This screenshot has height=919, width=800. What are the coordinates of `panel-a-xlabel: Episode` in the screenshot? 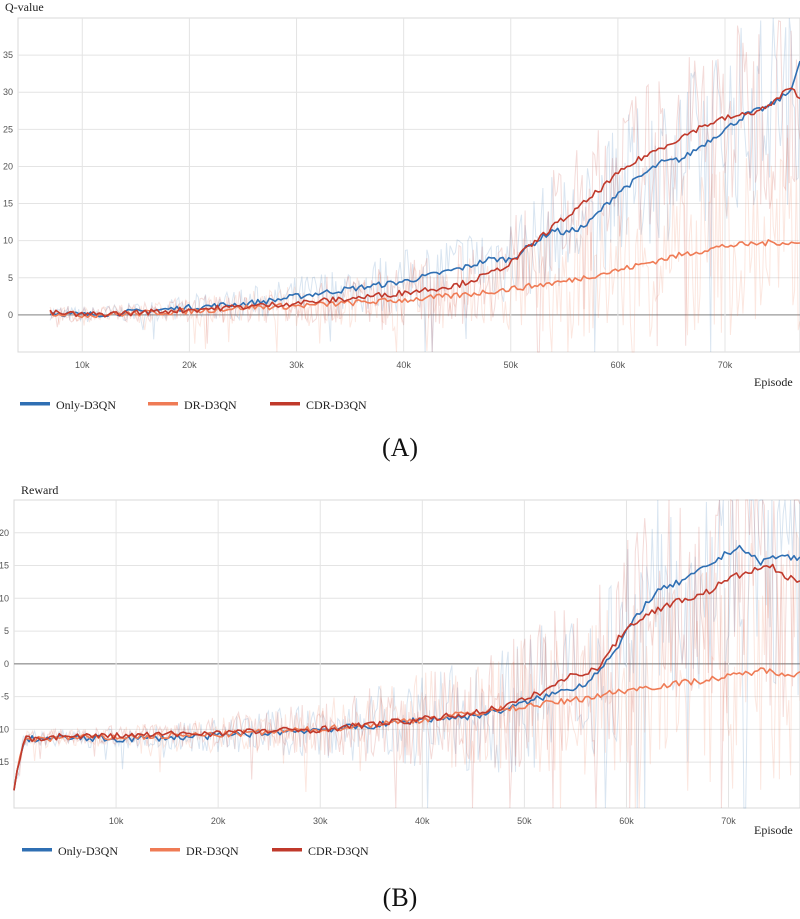 It's located at (773, 382).